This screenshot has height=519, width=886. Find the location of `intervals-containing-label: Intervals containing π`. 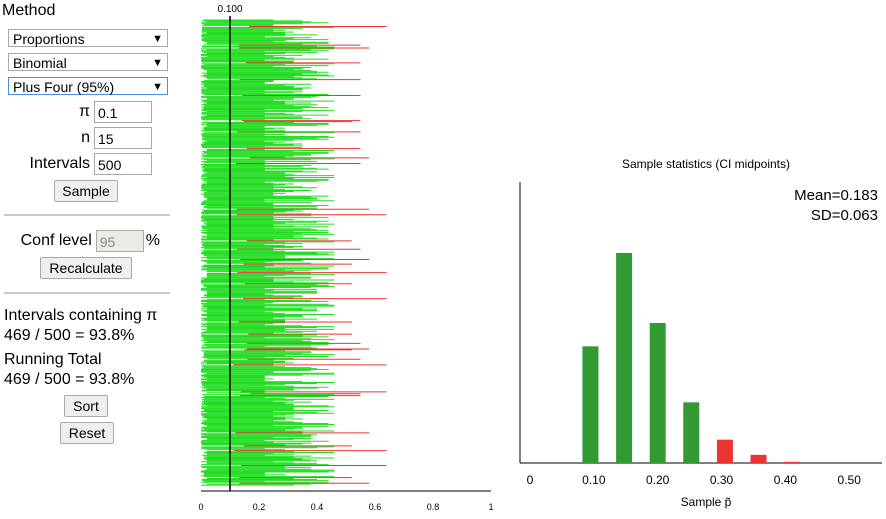

intervals-containing-label: Intervals containing π is located at coordinates (81, 315).